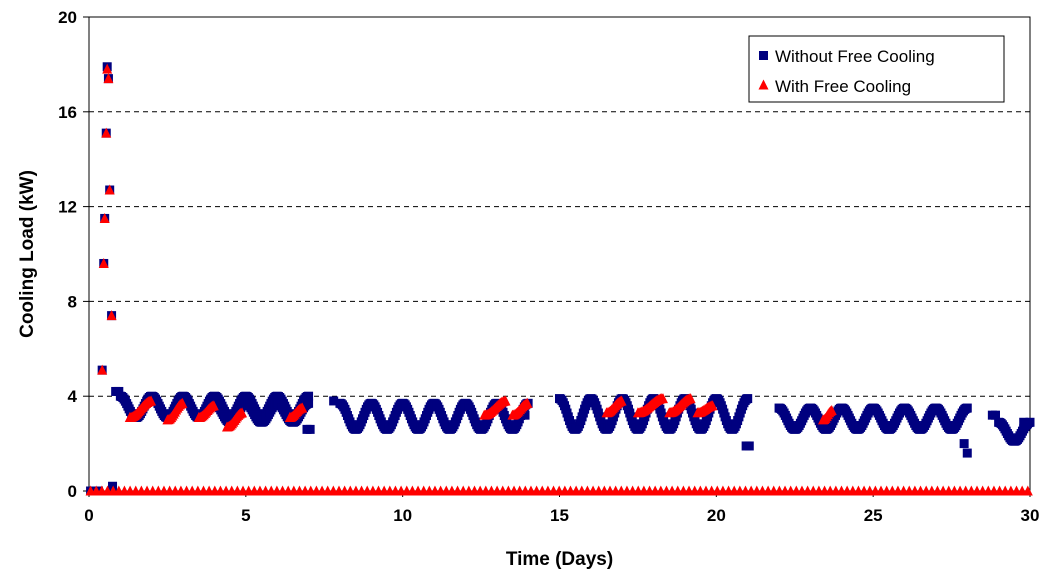 Image resolution: width=1043 pixels, height=578 pixels. I want to click on x-tick-label: 5, so click(245, 515).